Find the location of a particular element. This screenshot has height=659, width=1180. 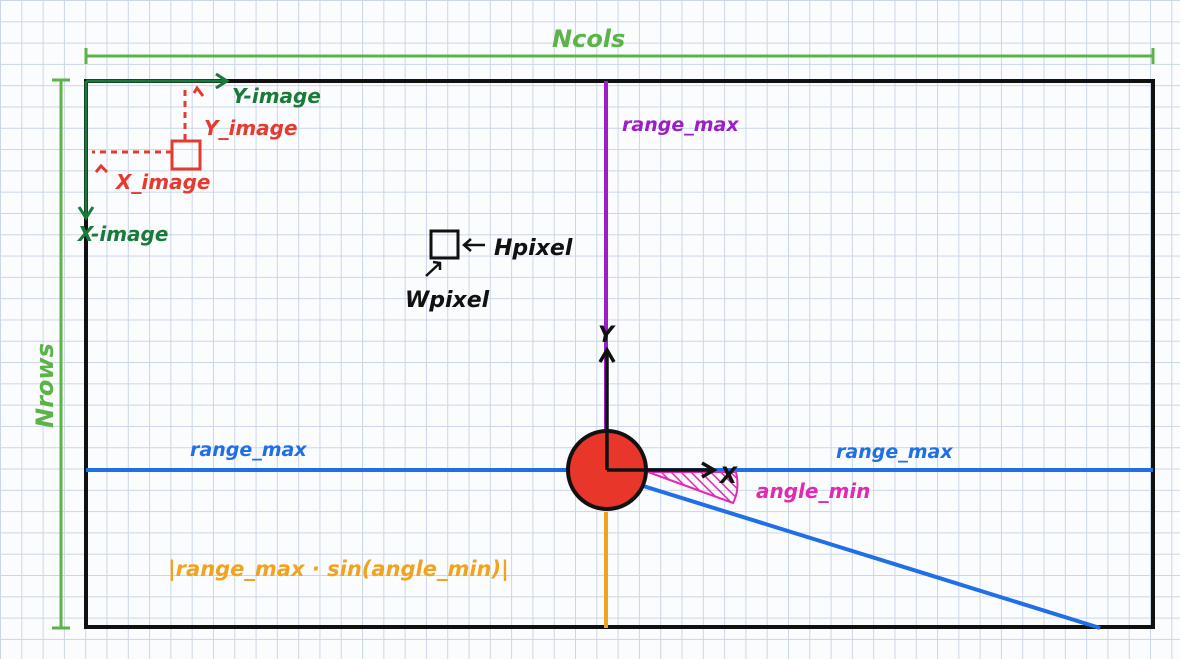

x-image-offset-label: X_image is located at coordinates (162, 182).